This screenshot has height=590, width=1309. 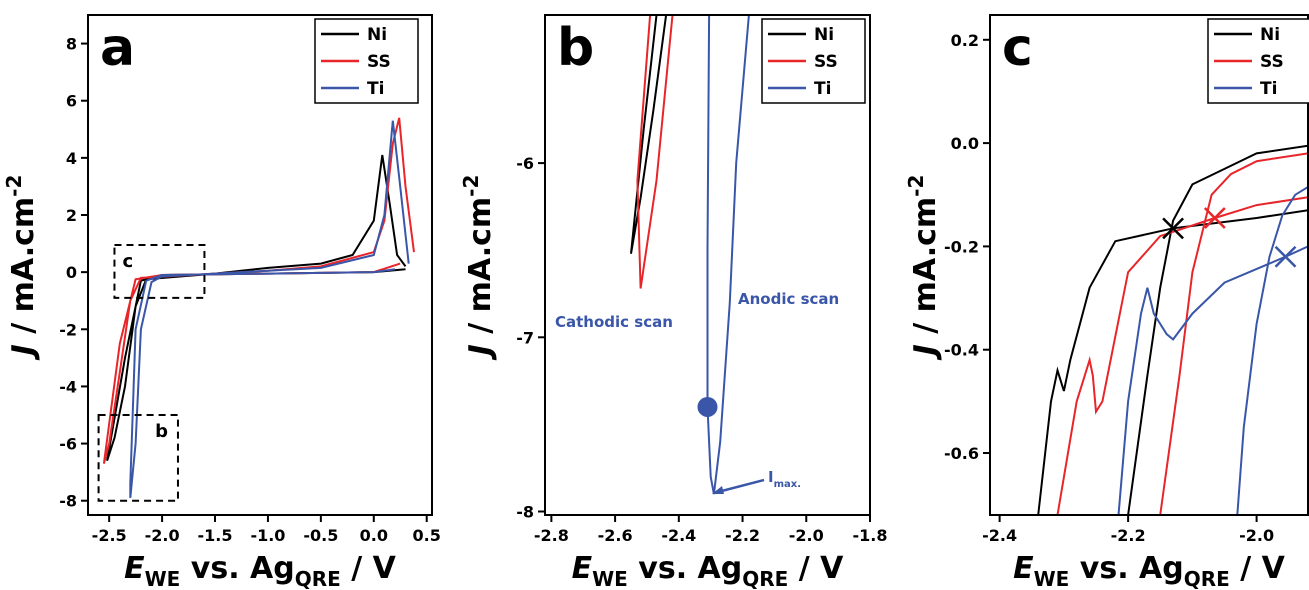 I want to click on inset-label: c, so click(x=127, y=261).